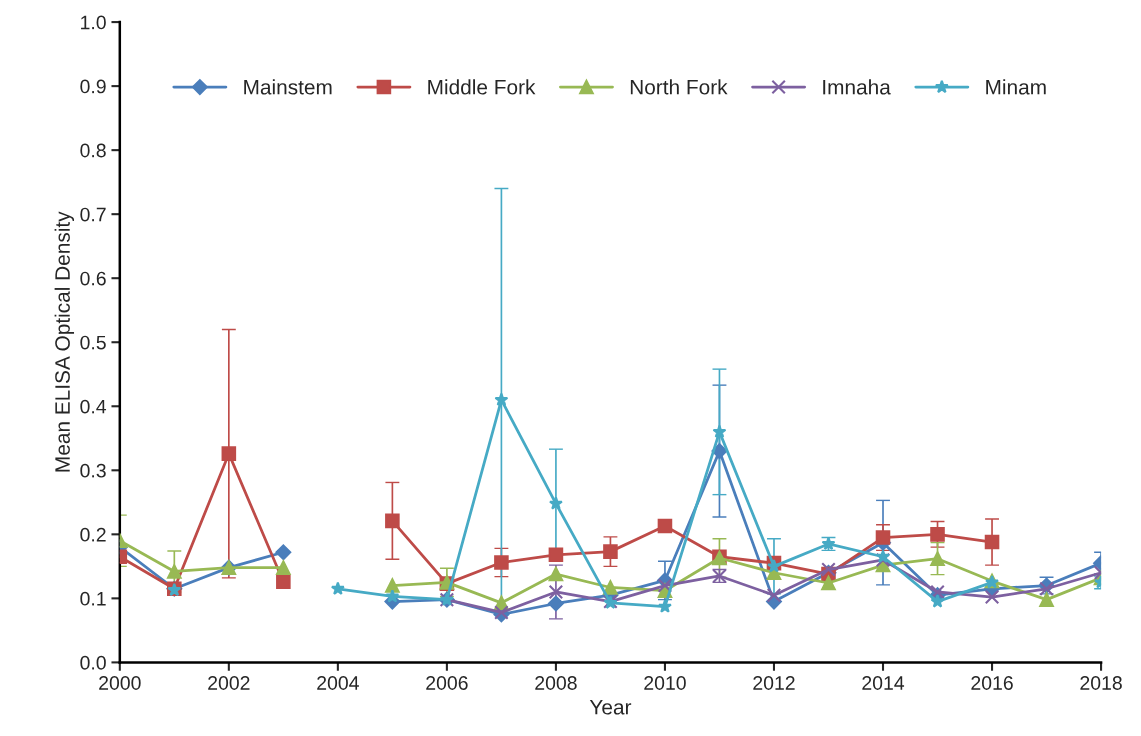 The height and width of the screenshot is (736, 1141). Describe the element at coordinates (93, 598) in the screenshot. I see `y-tick-label: 0.1` at that location.